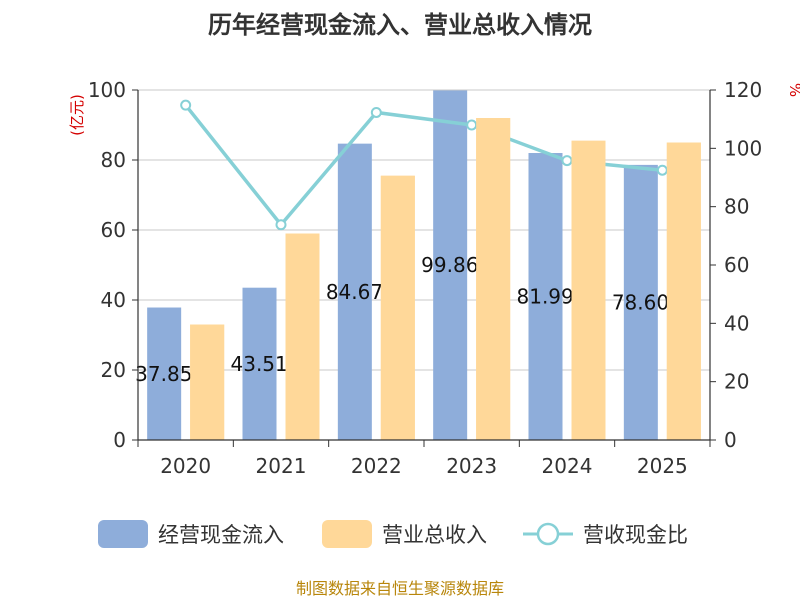  I want to click on x-tick-label: 2020, so click(185, 466).